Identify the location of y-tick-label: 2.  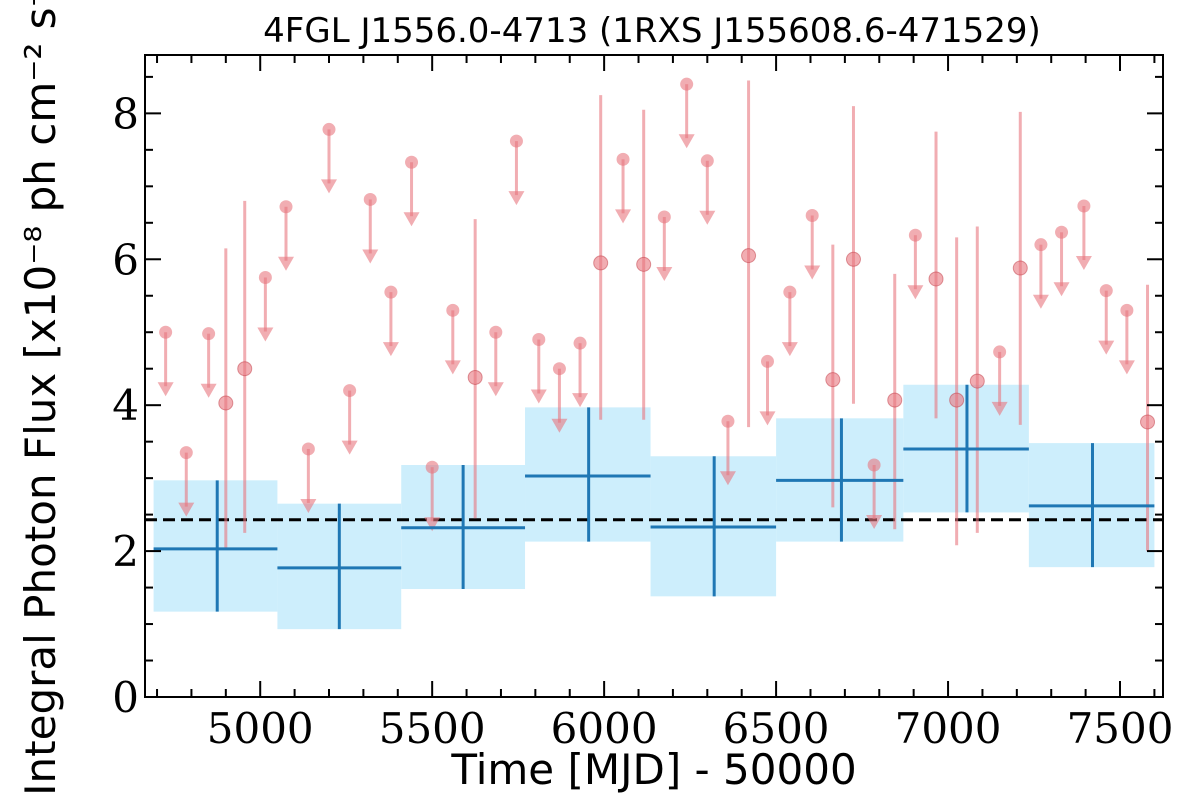
(125, 551).